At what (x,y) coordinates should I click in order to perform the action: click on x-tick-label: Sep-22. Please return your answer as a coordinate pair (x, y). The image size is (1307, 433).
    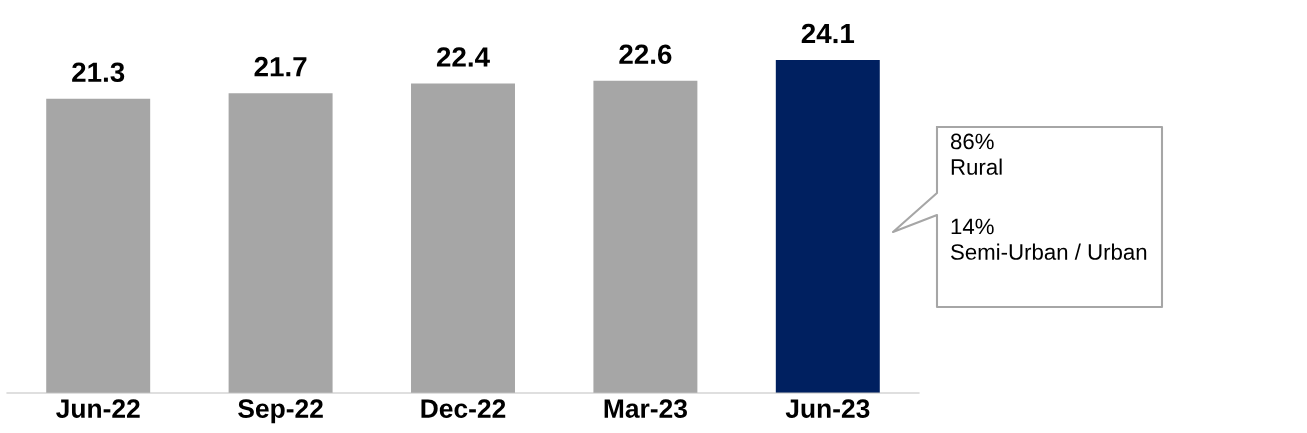
    Looking at the image, I should click on (280, 411).